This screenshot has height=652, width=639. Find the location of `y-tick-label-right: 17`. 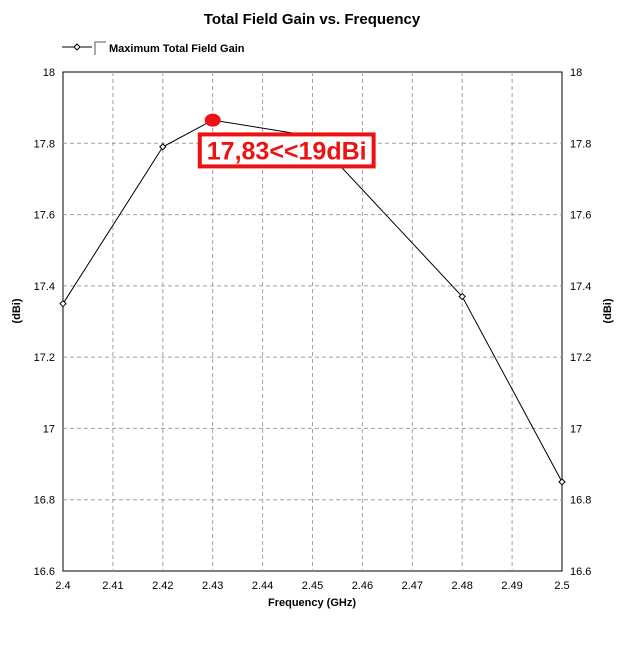

y-tick-label-right: 17 is located at coordinates (576, 429).